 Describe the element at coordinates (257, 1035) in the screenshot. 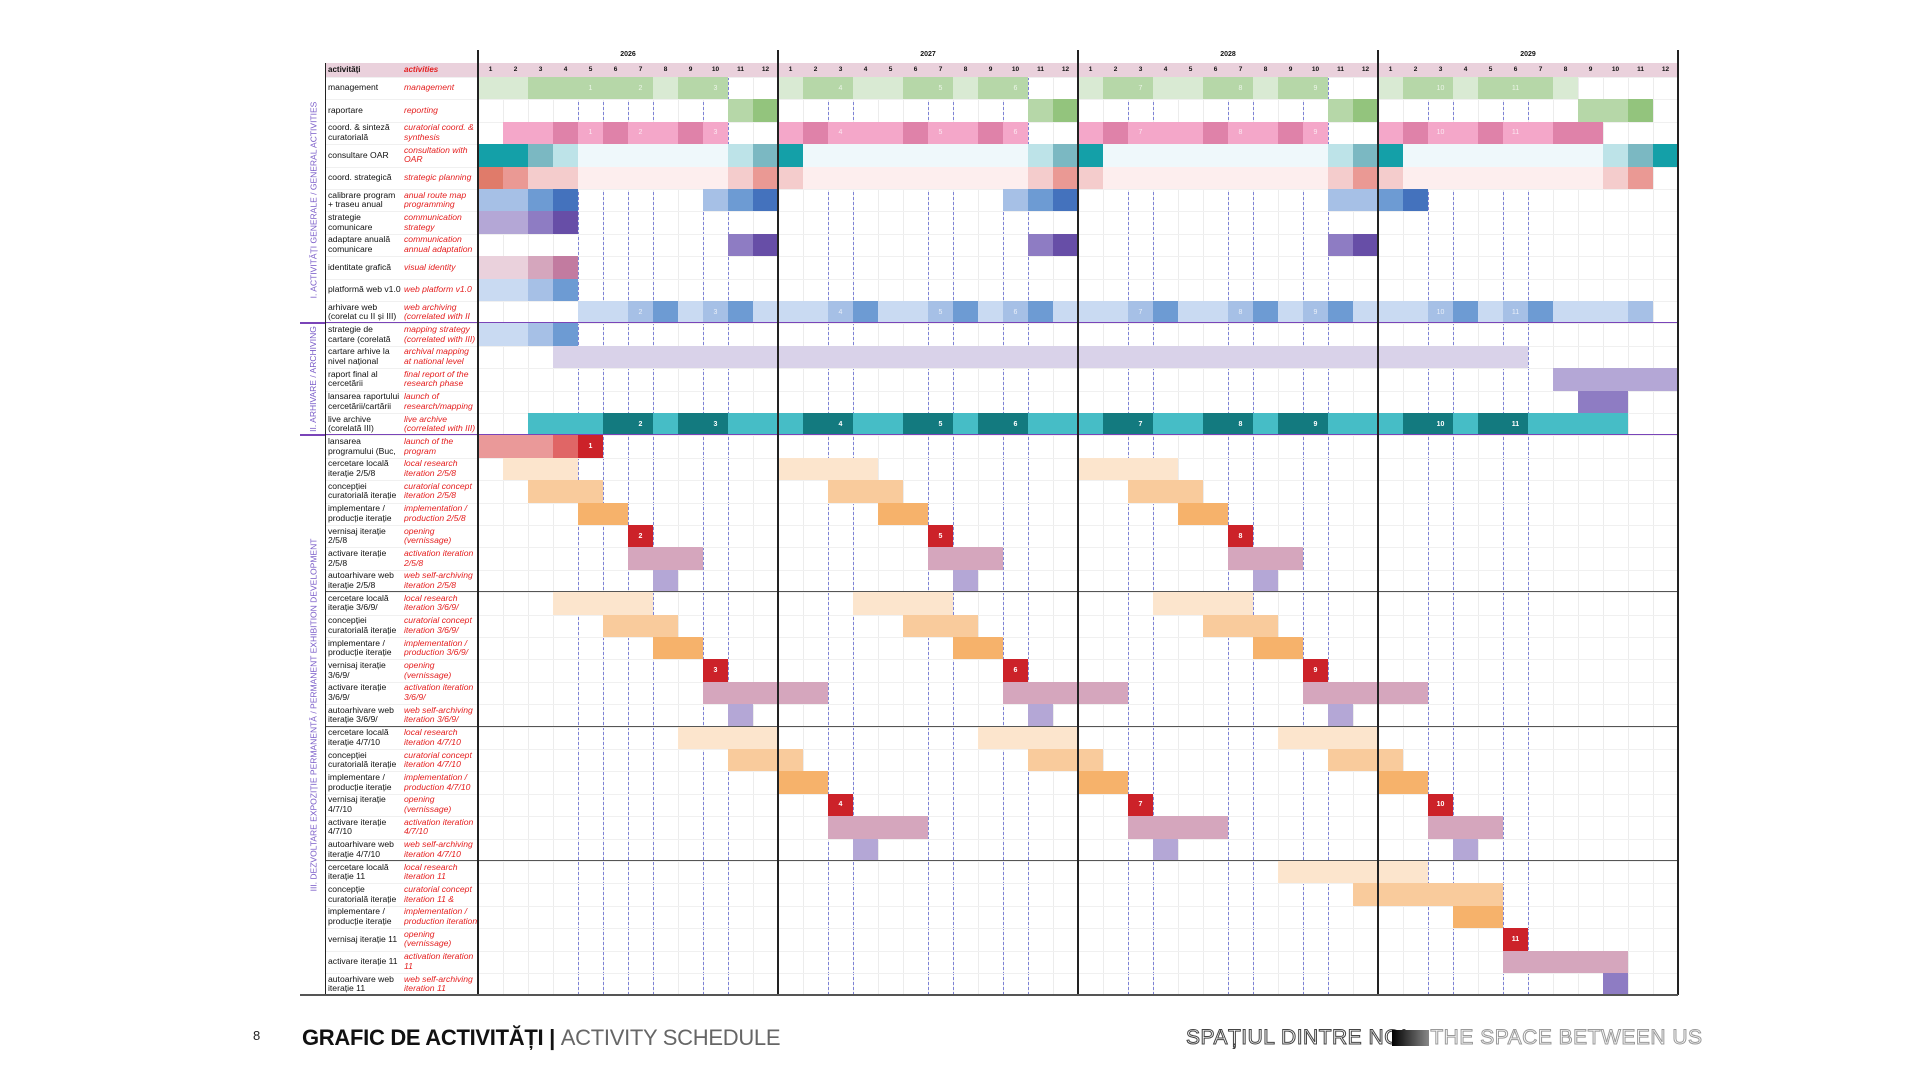

I see `page-number: 8` at that location.